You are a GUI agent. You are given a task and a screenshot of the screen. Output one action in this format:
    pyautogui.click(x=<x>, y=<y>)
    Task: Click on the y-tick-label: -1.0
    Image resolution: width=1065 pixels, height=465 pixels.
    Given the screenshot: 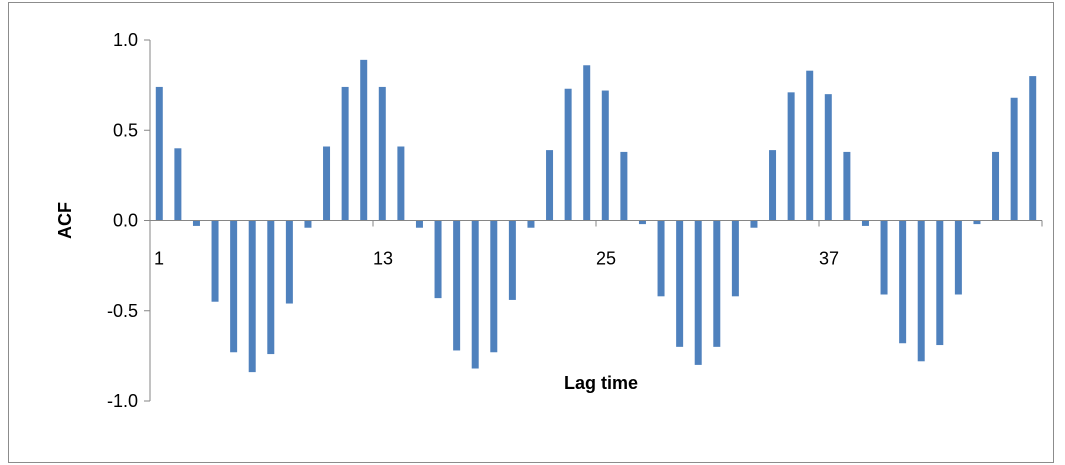 What is the action you would take?
    pyautogui.click(x=122, y=401)
    